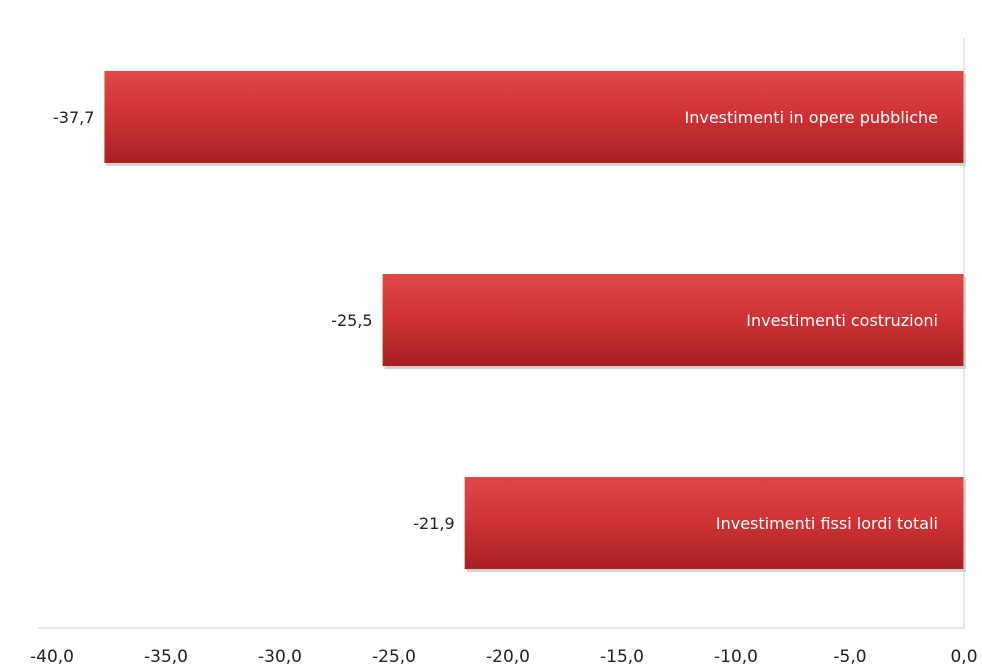  I want to click on data-label-investimenti-in-opere-pubbliche: -37,7, so click(73, 117).